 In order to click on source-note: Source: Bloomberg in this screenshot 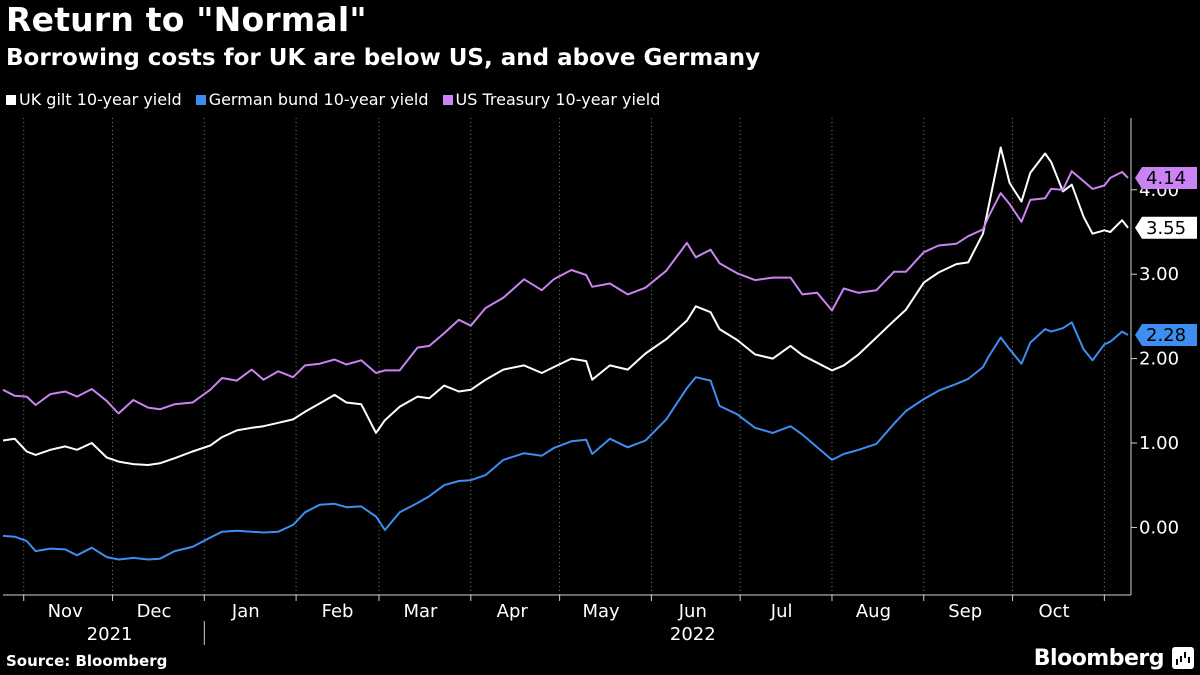, I will do `click(87, 661)`.